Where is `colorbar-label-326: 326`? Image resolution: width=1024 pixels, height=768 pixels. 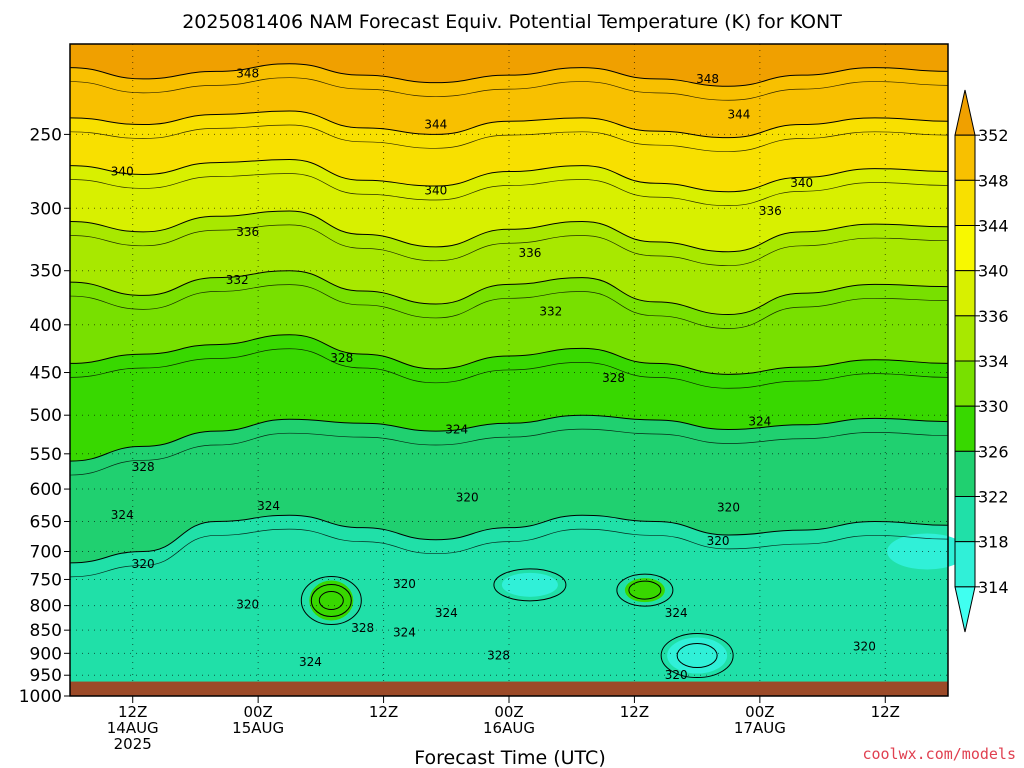 colorbar-label-326: 326 is located at coordinates (993, 451).